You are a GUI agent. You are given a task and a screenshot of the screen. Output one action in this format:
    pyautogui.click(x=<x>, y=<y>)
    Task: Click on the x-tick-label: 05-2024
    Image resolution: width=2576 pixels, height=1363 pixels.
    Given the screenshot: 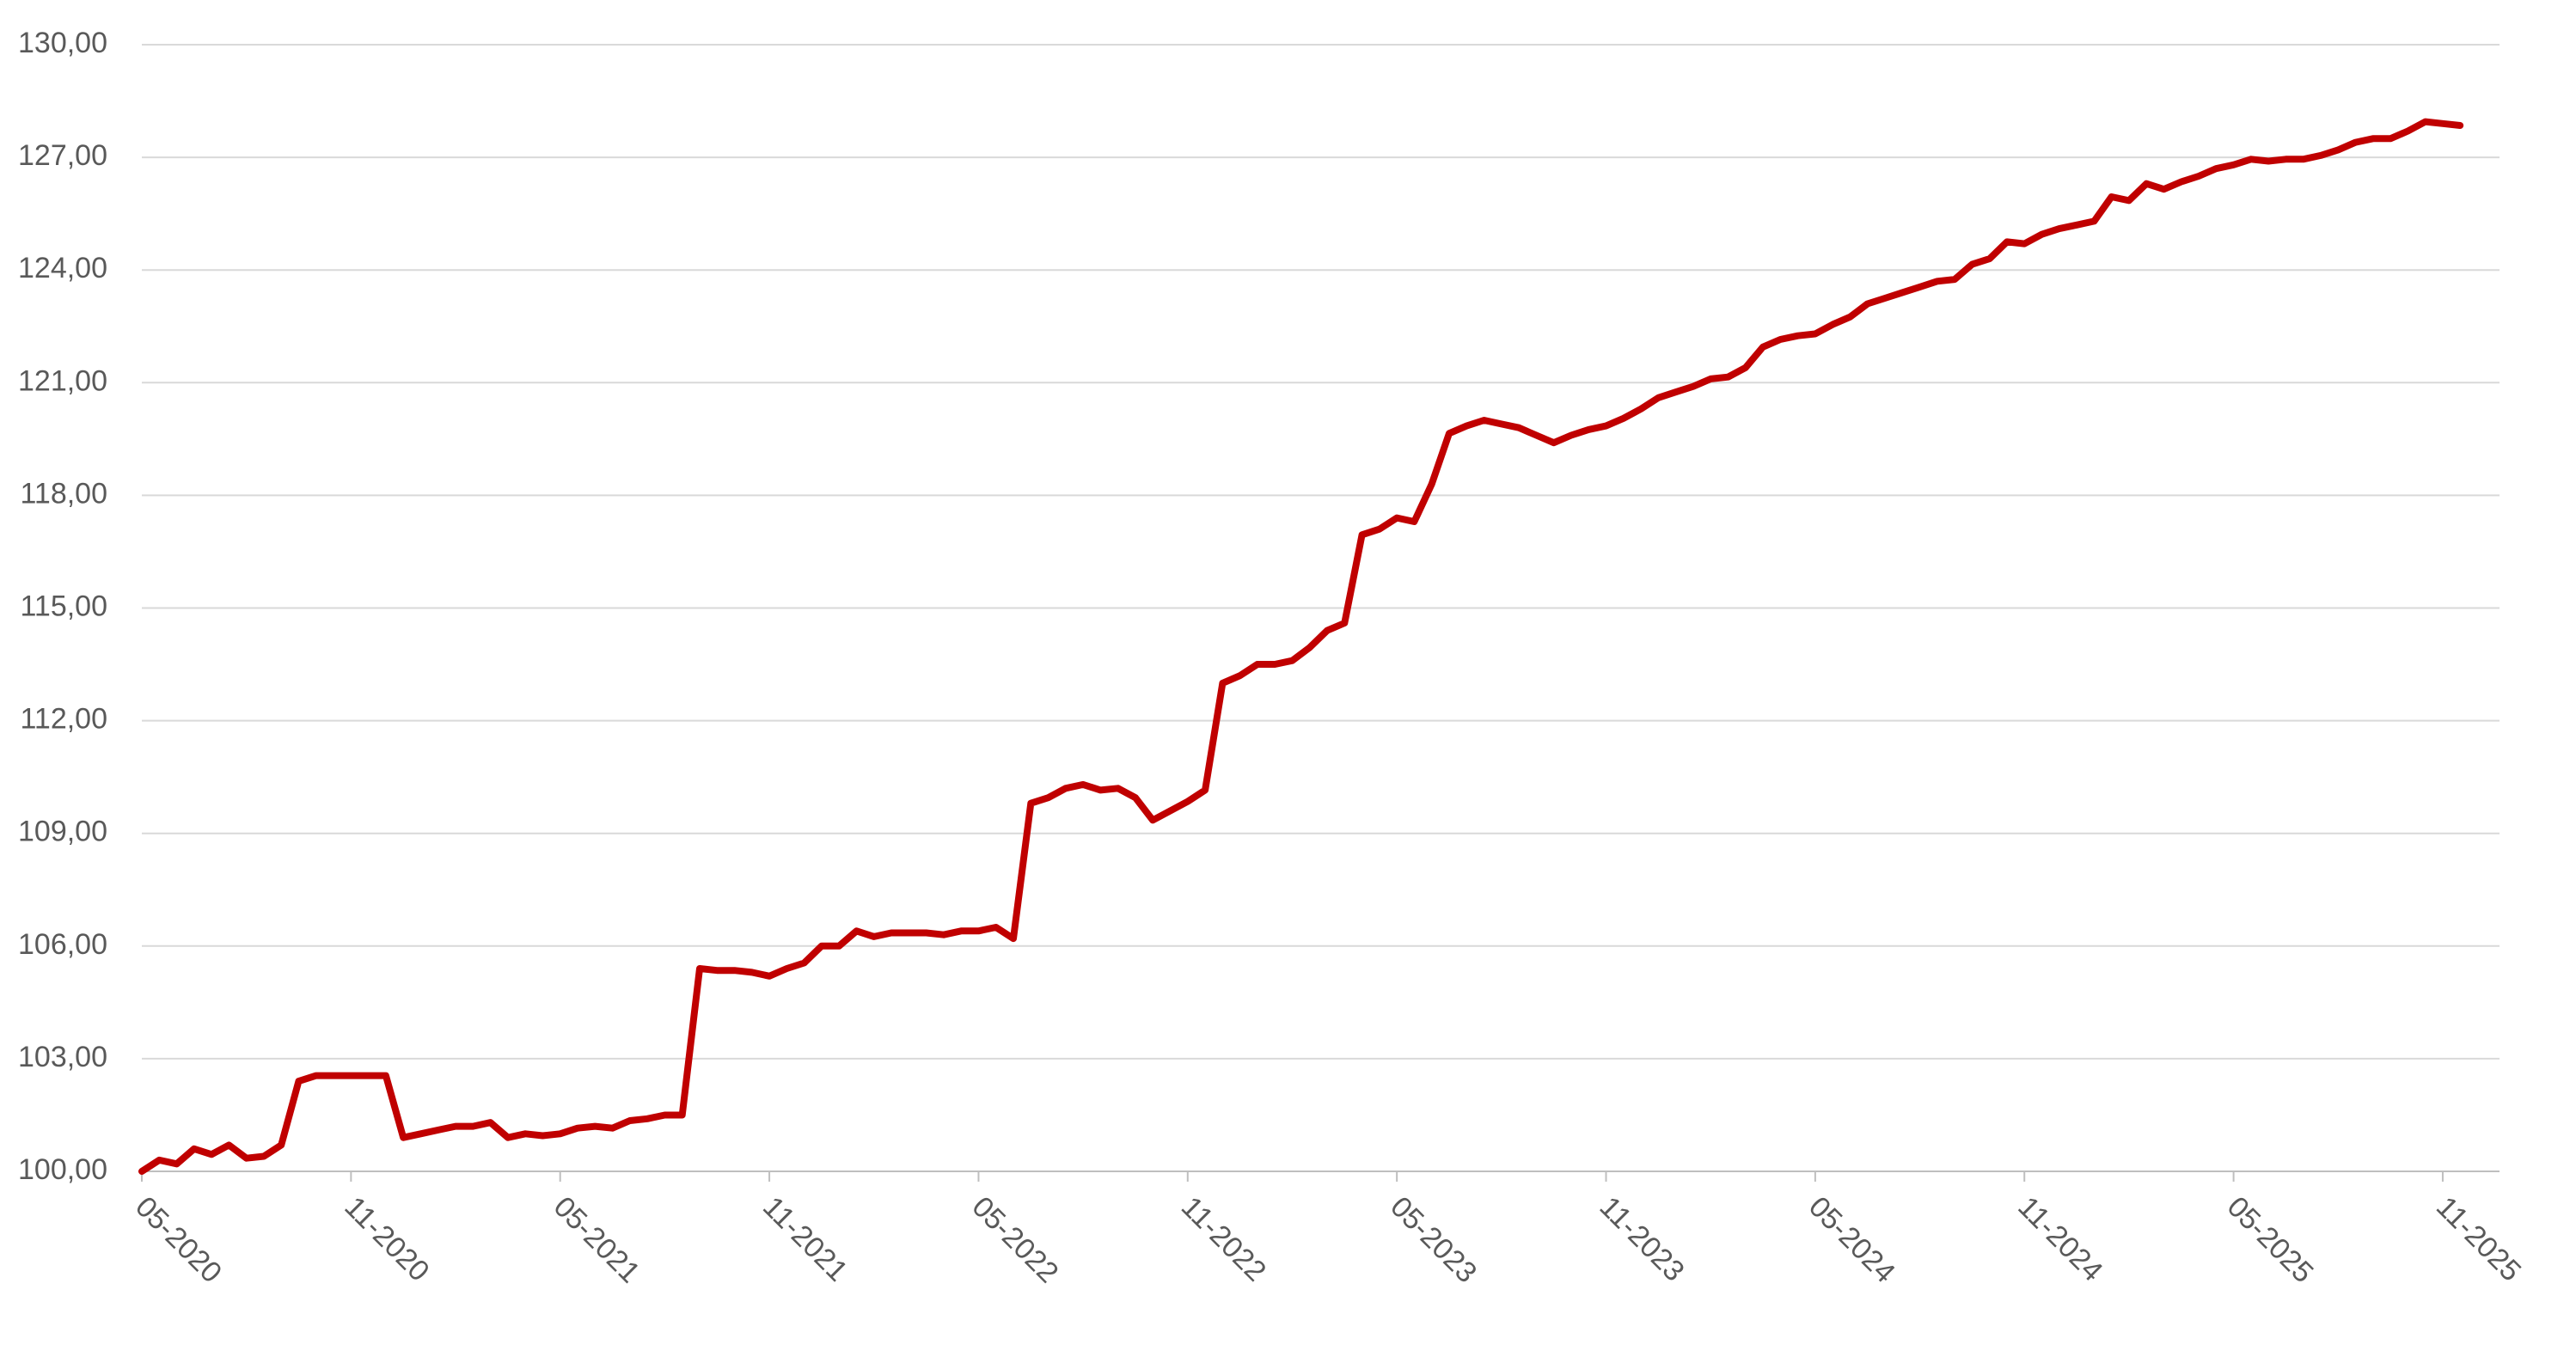 What is the action you would take?
    pyautogui.click(x=1851, y=1239)
    